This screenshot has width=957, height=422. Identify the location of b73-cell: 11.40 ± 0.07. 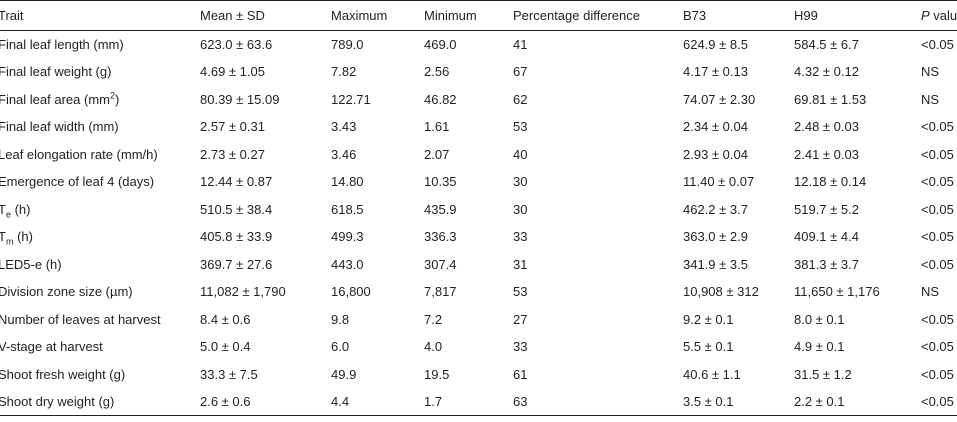
(719, 182).